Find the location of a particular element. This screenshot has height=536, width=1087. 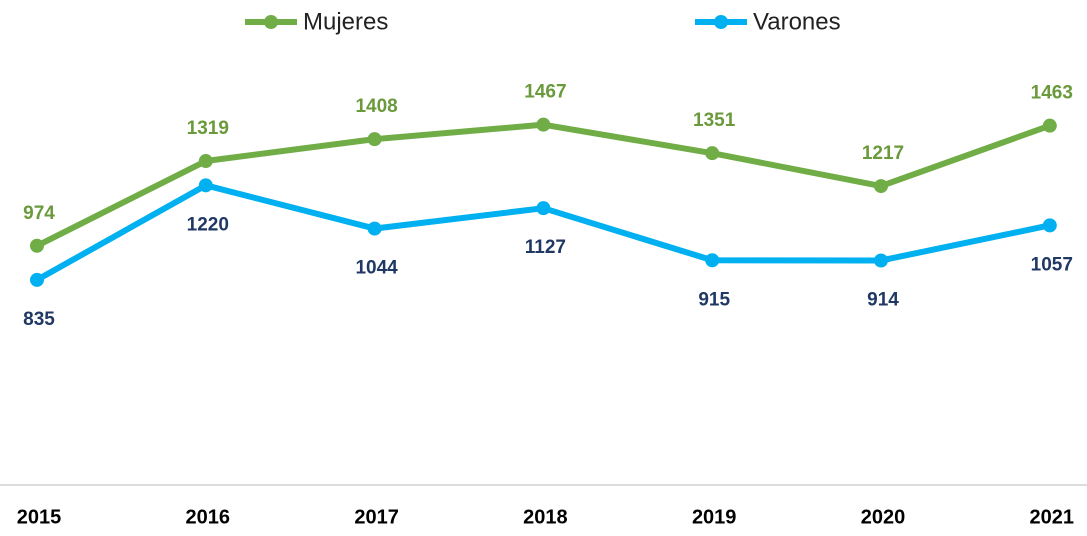

x-tick-label: 2021 is located at coordinates (1052, 517).